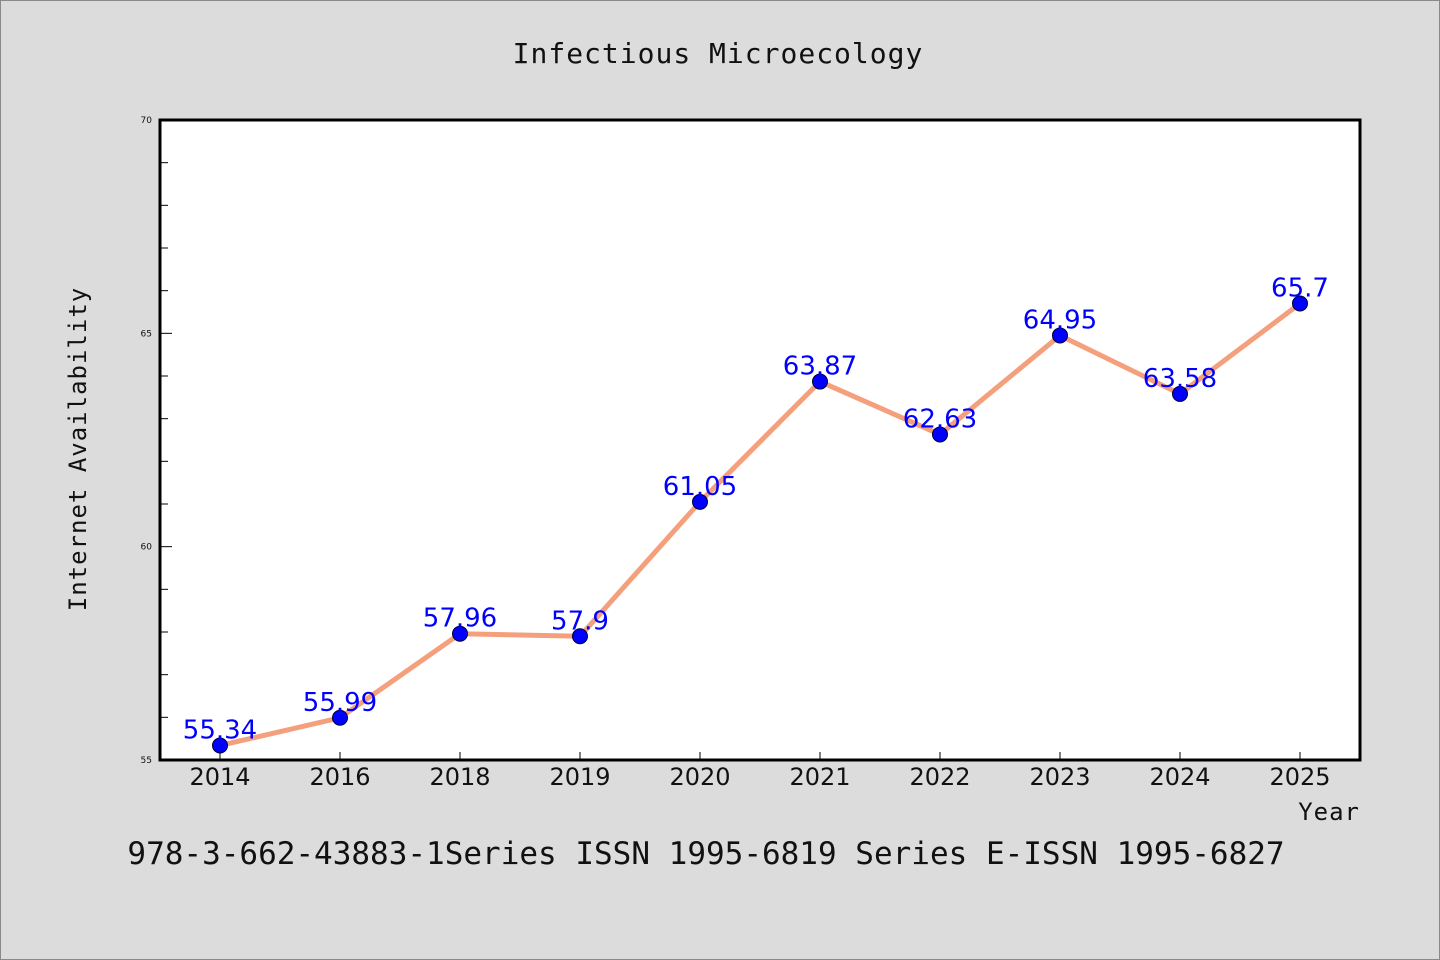 The height and width of the screenshot is (960, 1440). Describe the element at coordinates (459, 777) in the screenshot. I see `x-tick-label: 2018` at that location.